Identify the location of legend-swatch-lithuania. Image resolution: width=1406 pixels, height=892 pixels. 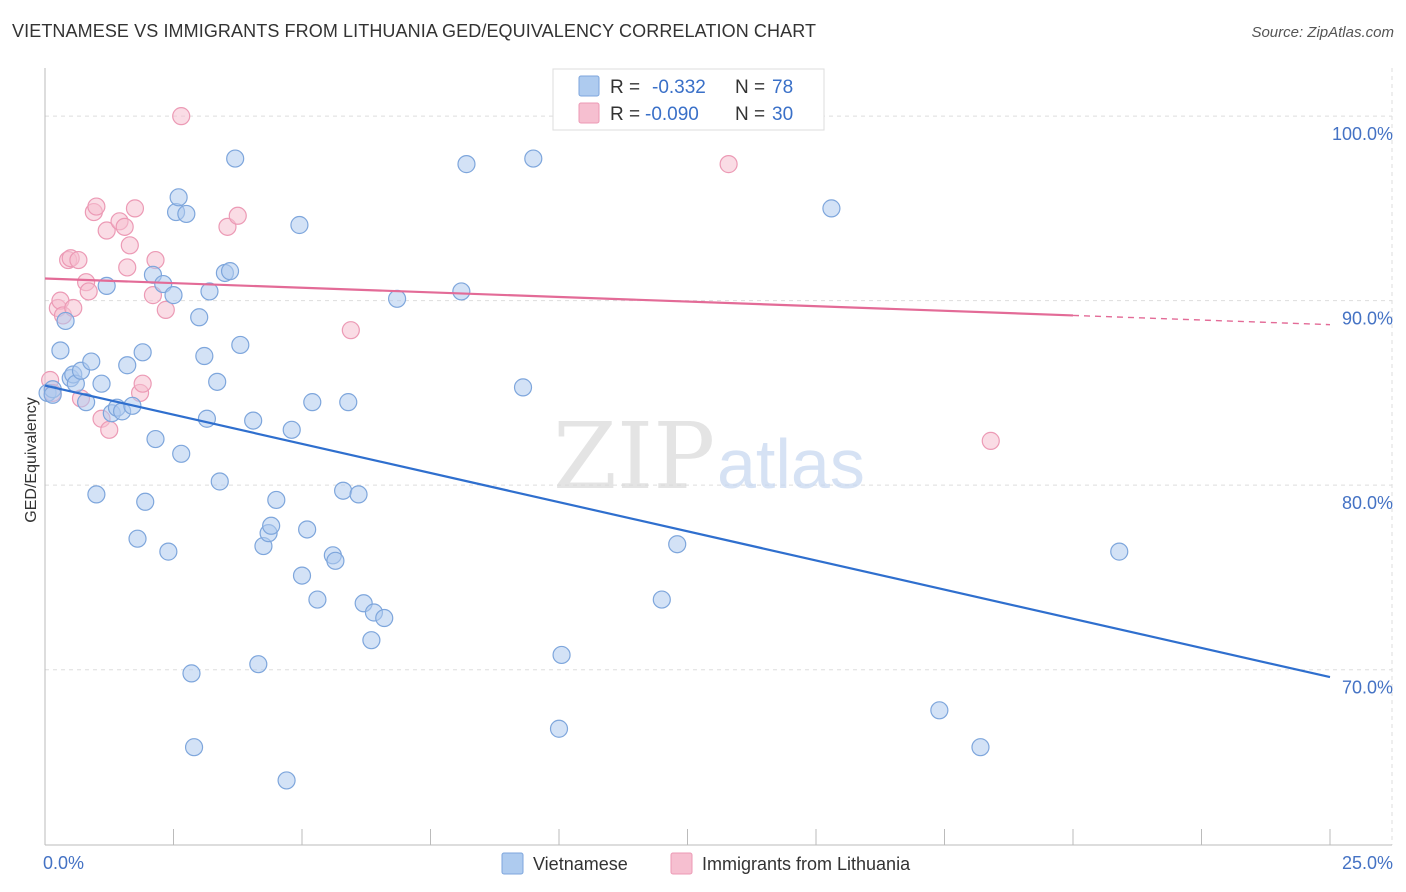
(589, 113).